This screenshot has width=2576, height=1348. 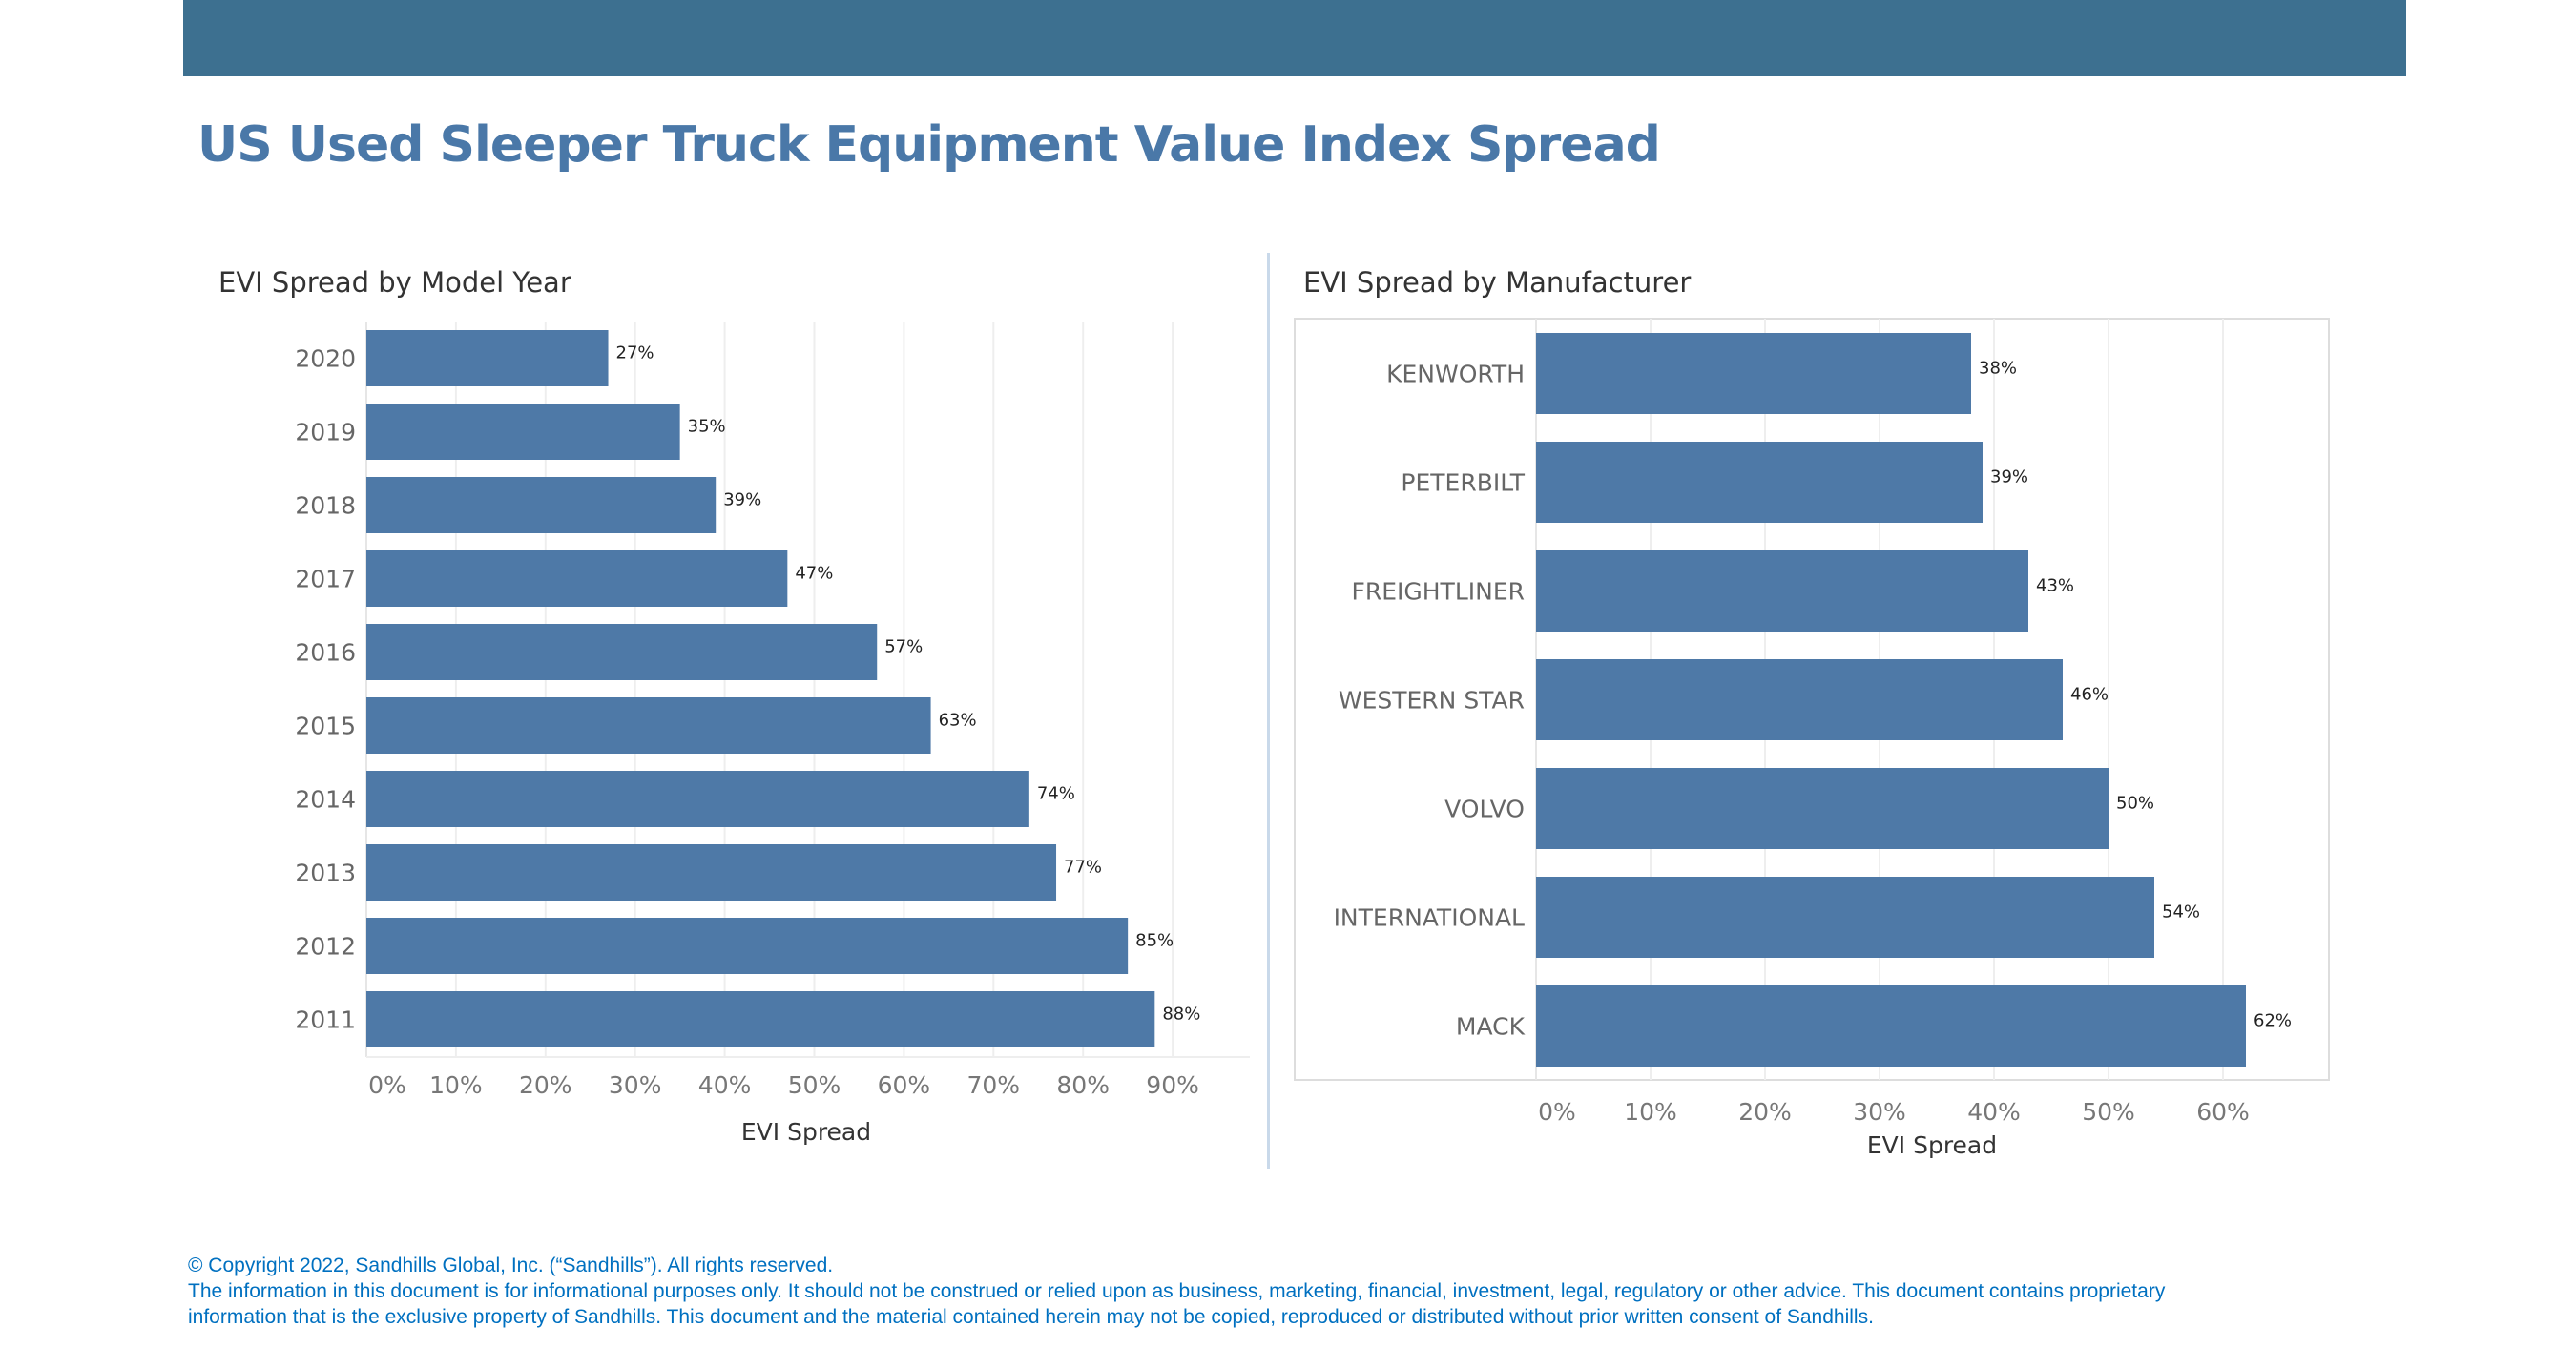 I want to click on data-label: 27%, so click(x=635, y=353).